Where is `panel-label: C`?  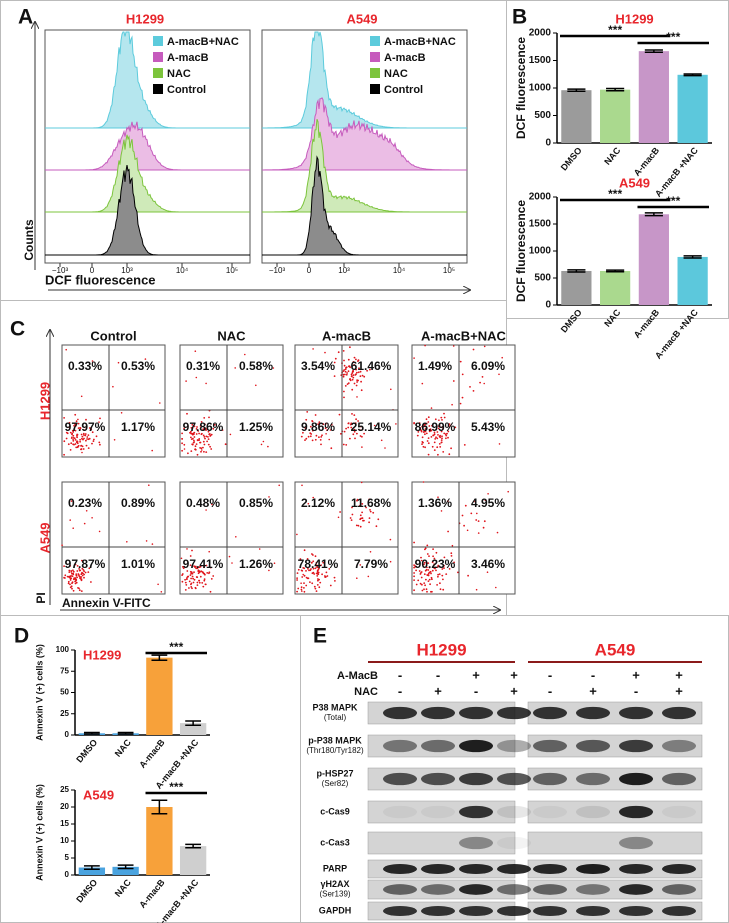 panel-label: C is located at coordinates (17, 329).